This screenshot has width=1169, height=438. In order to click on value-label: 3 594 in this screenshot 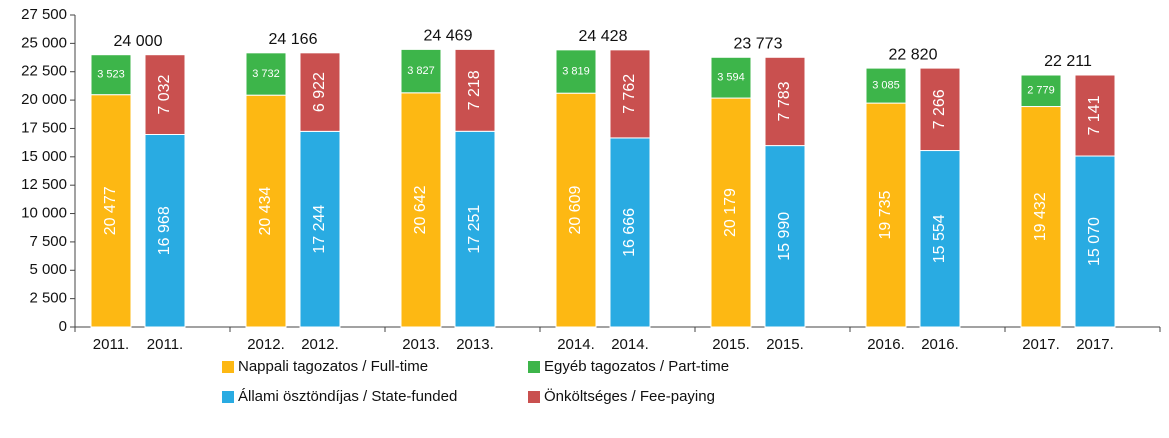, I will do `click(731, 78)`.